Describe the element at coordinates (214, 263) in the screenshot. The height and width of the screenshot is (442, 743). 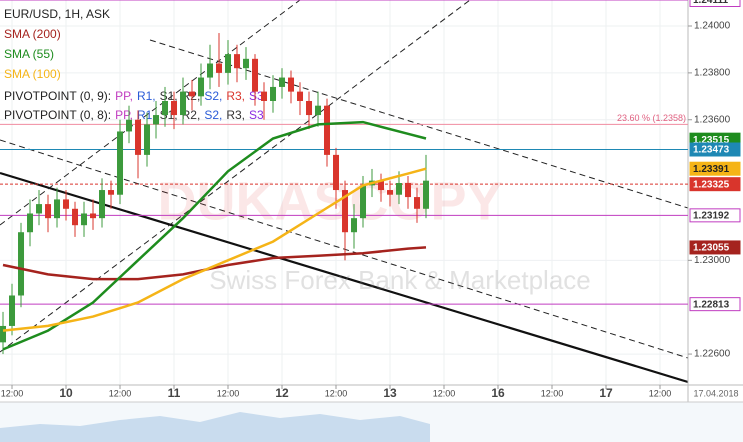
I see `sma-line` at that location.